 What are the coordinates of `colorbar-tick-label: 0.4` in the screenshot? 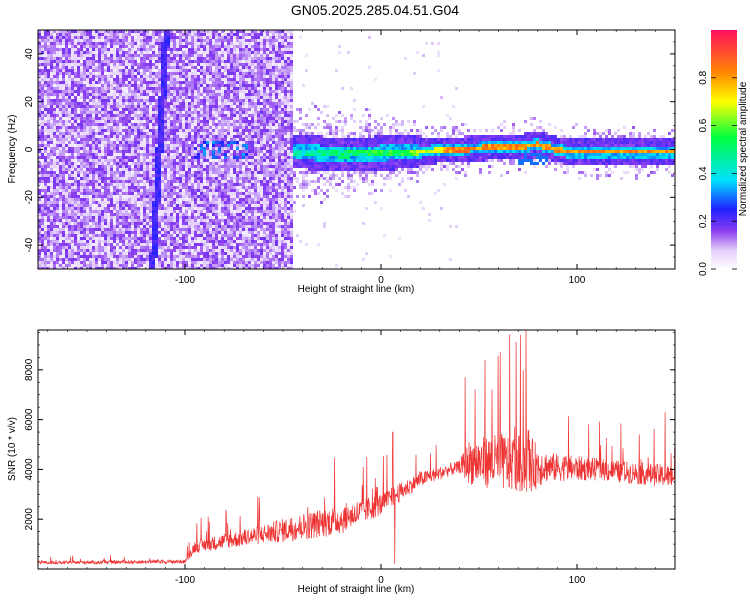 It's located at (703, 173).